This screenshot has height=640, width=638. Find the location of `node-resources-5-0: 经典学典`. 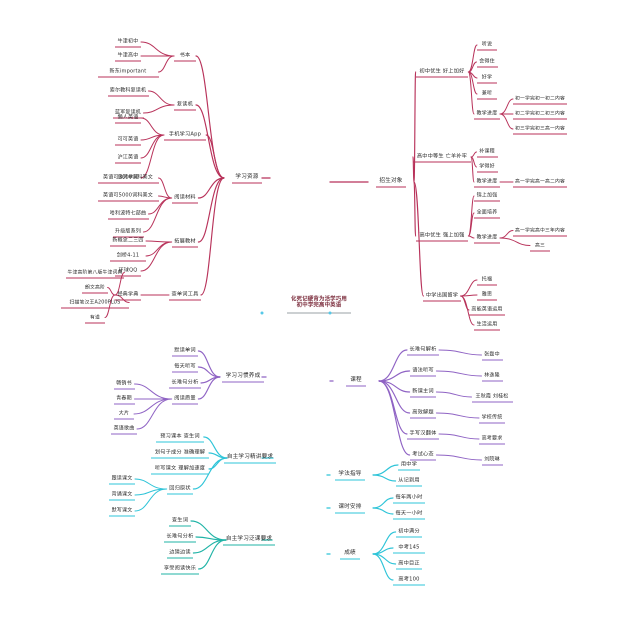

node-resources-5-0: 经典学典 is located at coordinates (128, 294).